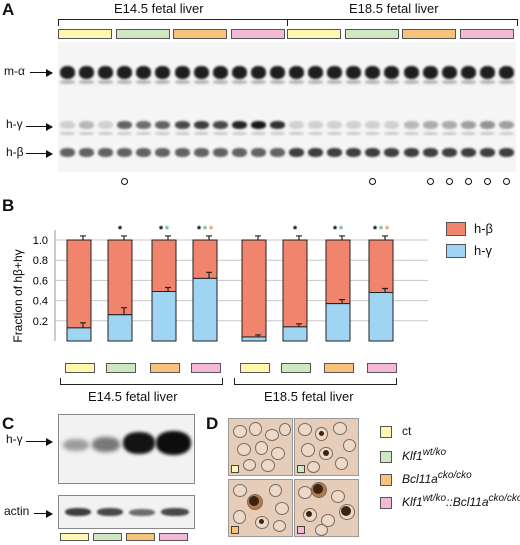  What do you see at coordinates (504, 498) in the screenshot?
I see `legend-label-double-sup2: cko/cko` at bounding box center [504, 498].